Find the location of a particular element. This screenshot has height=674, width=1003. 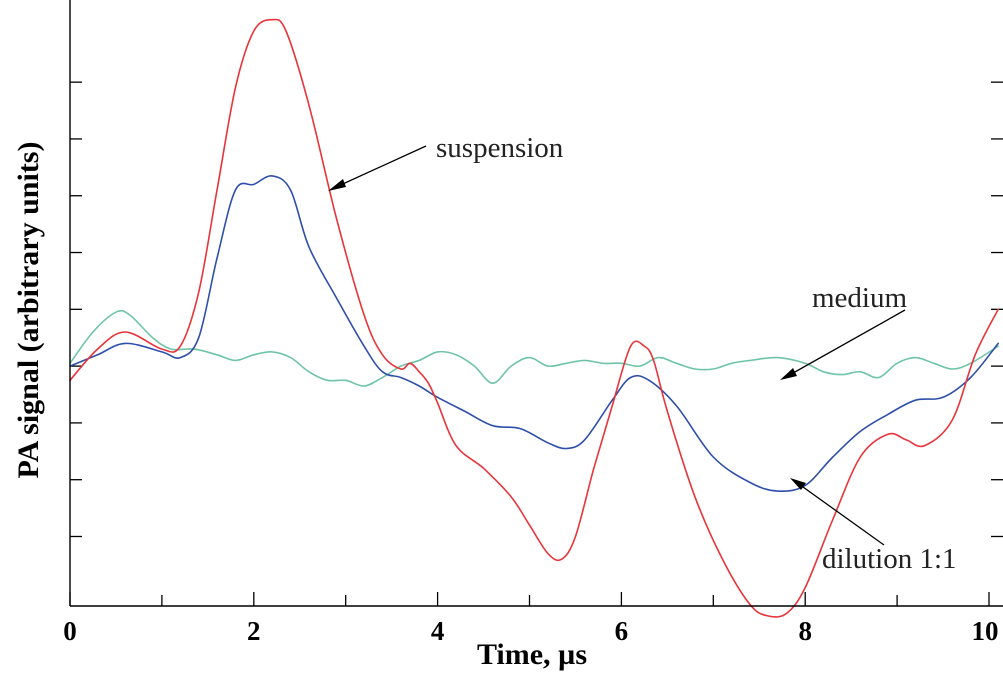

dilution-arrowhead-icon is located at coordinates (798, 484).